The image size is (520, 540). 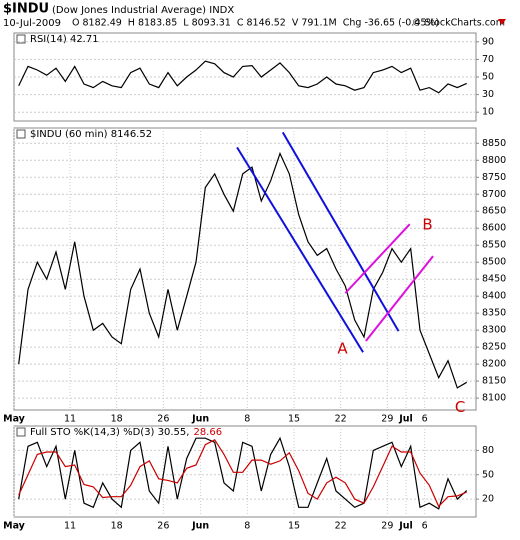 What do you see at coordinates (91, 134) in the screenshot?
I see `panel-label: $INDU (60 min) 8146.52` at bounding box center [91, 134].